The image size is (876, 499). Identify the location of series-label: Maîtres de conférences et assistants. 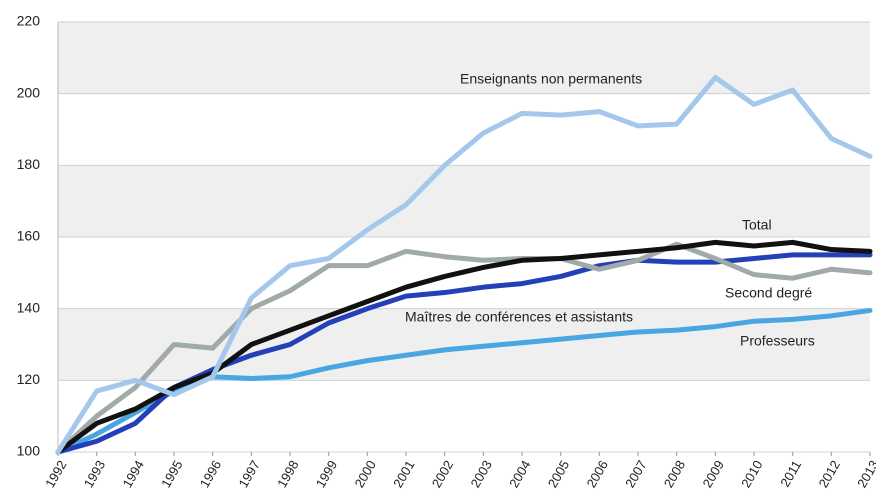
(519, 317).